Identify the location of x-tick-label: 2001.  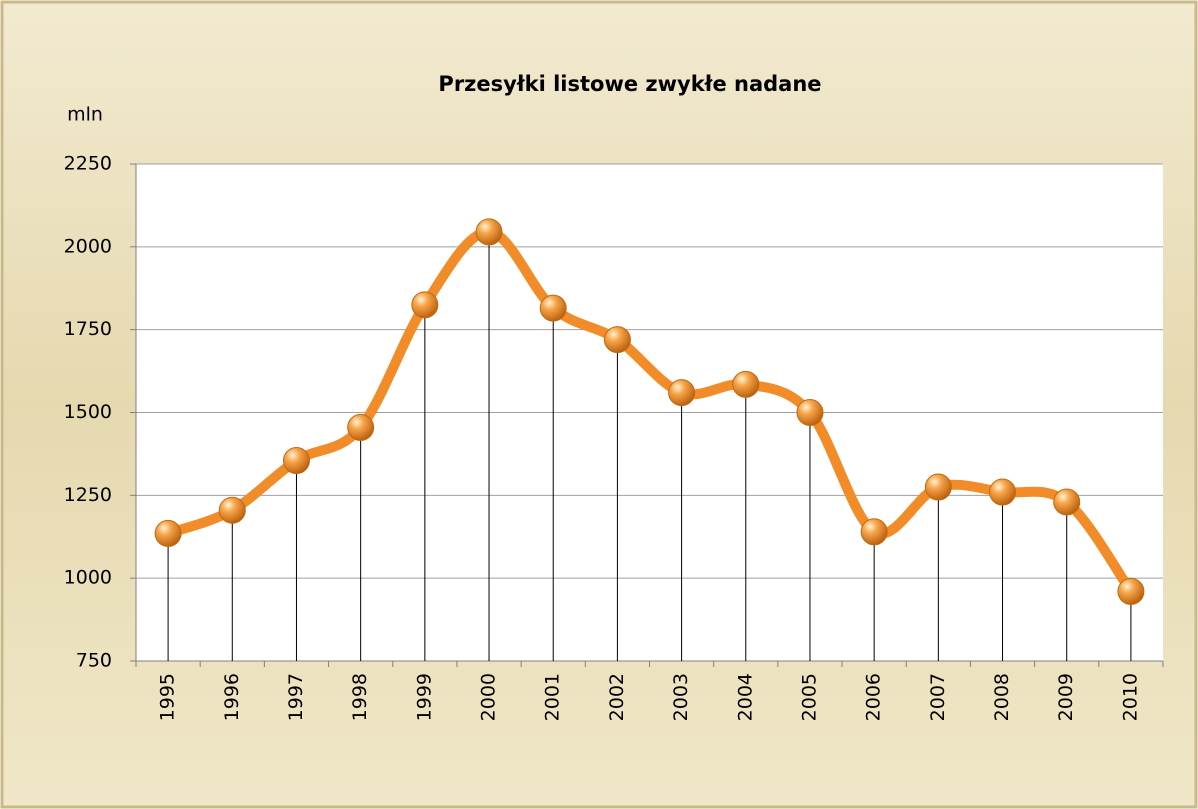
(553, 697).